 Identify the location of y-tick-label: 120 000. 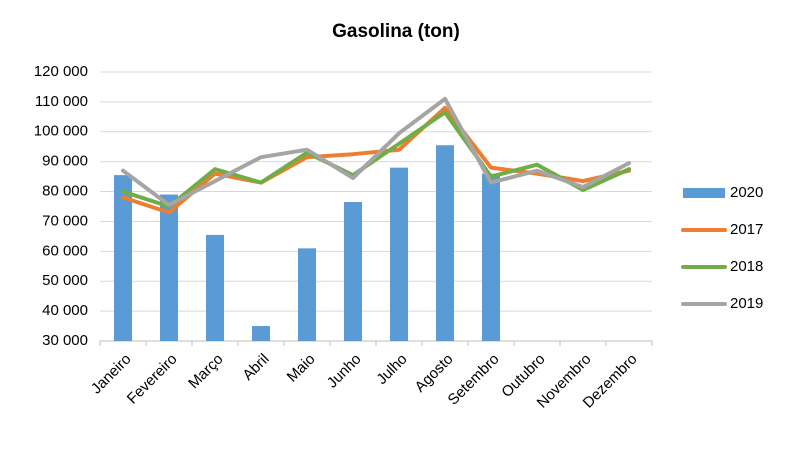
(61, 71).